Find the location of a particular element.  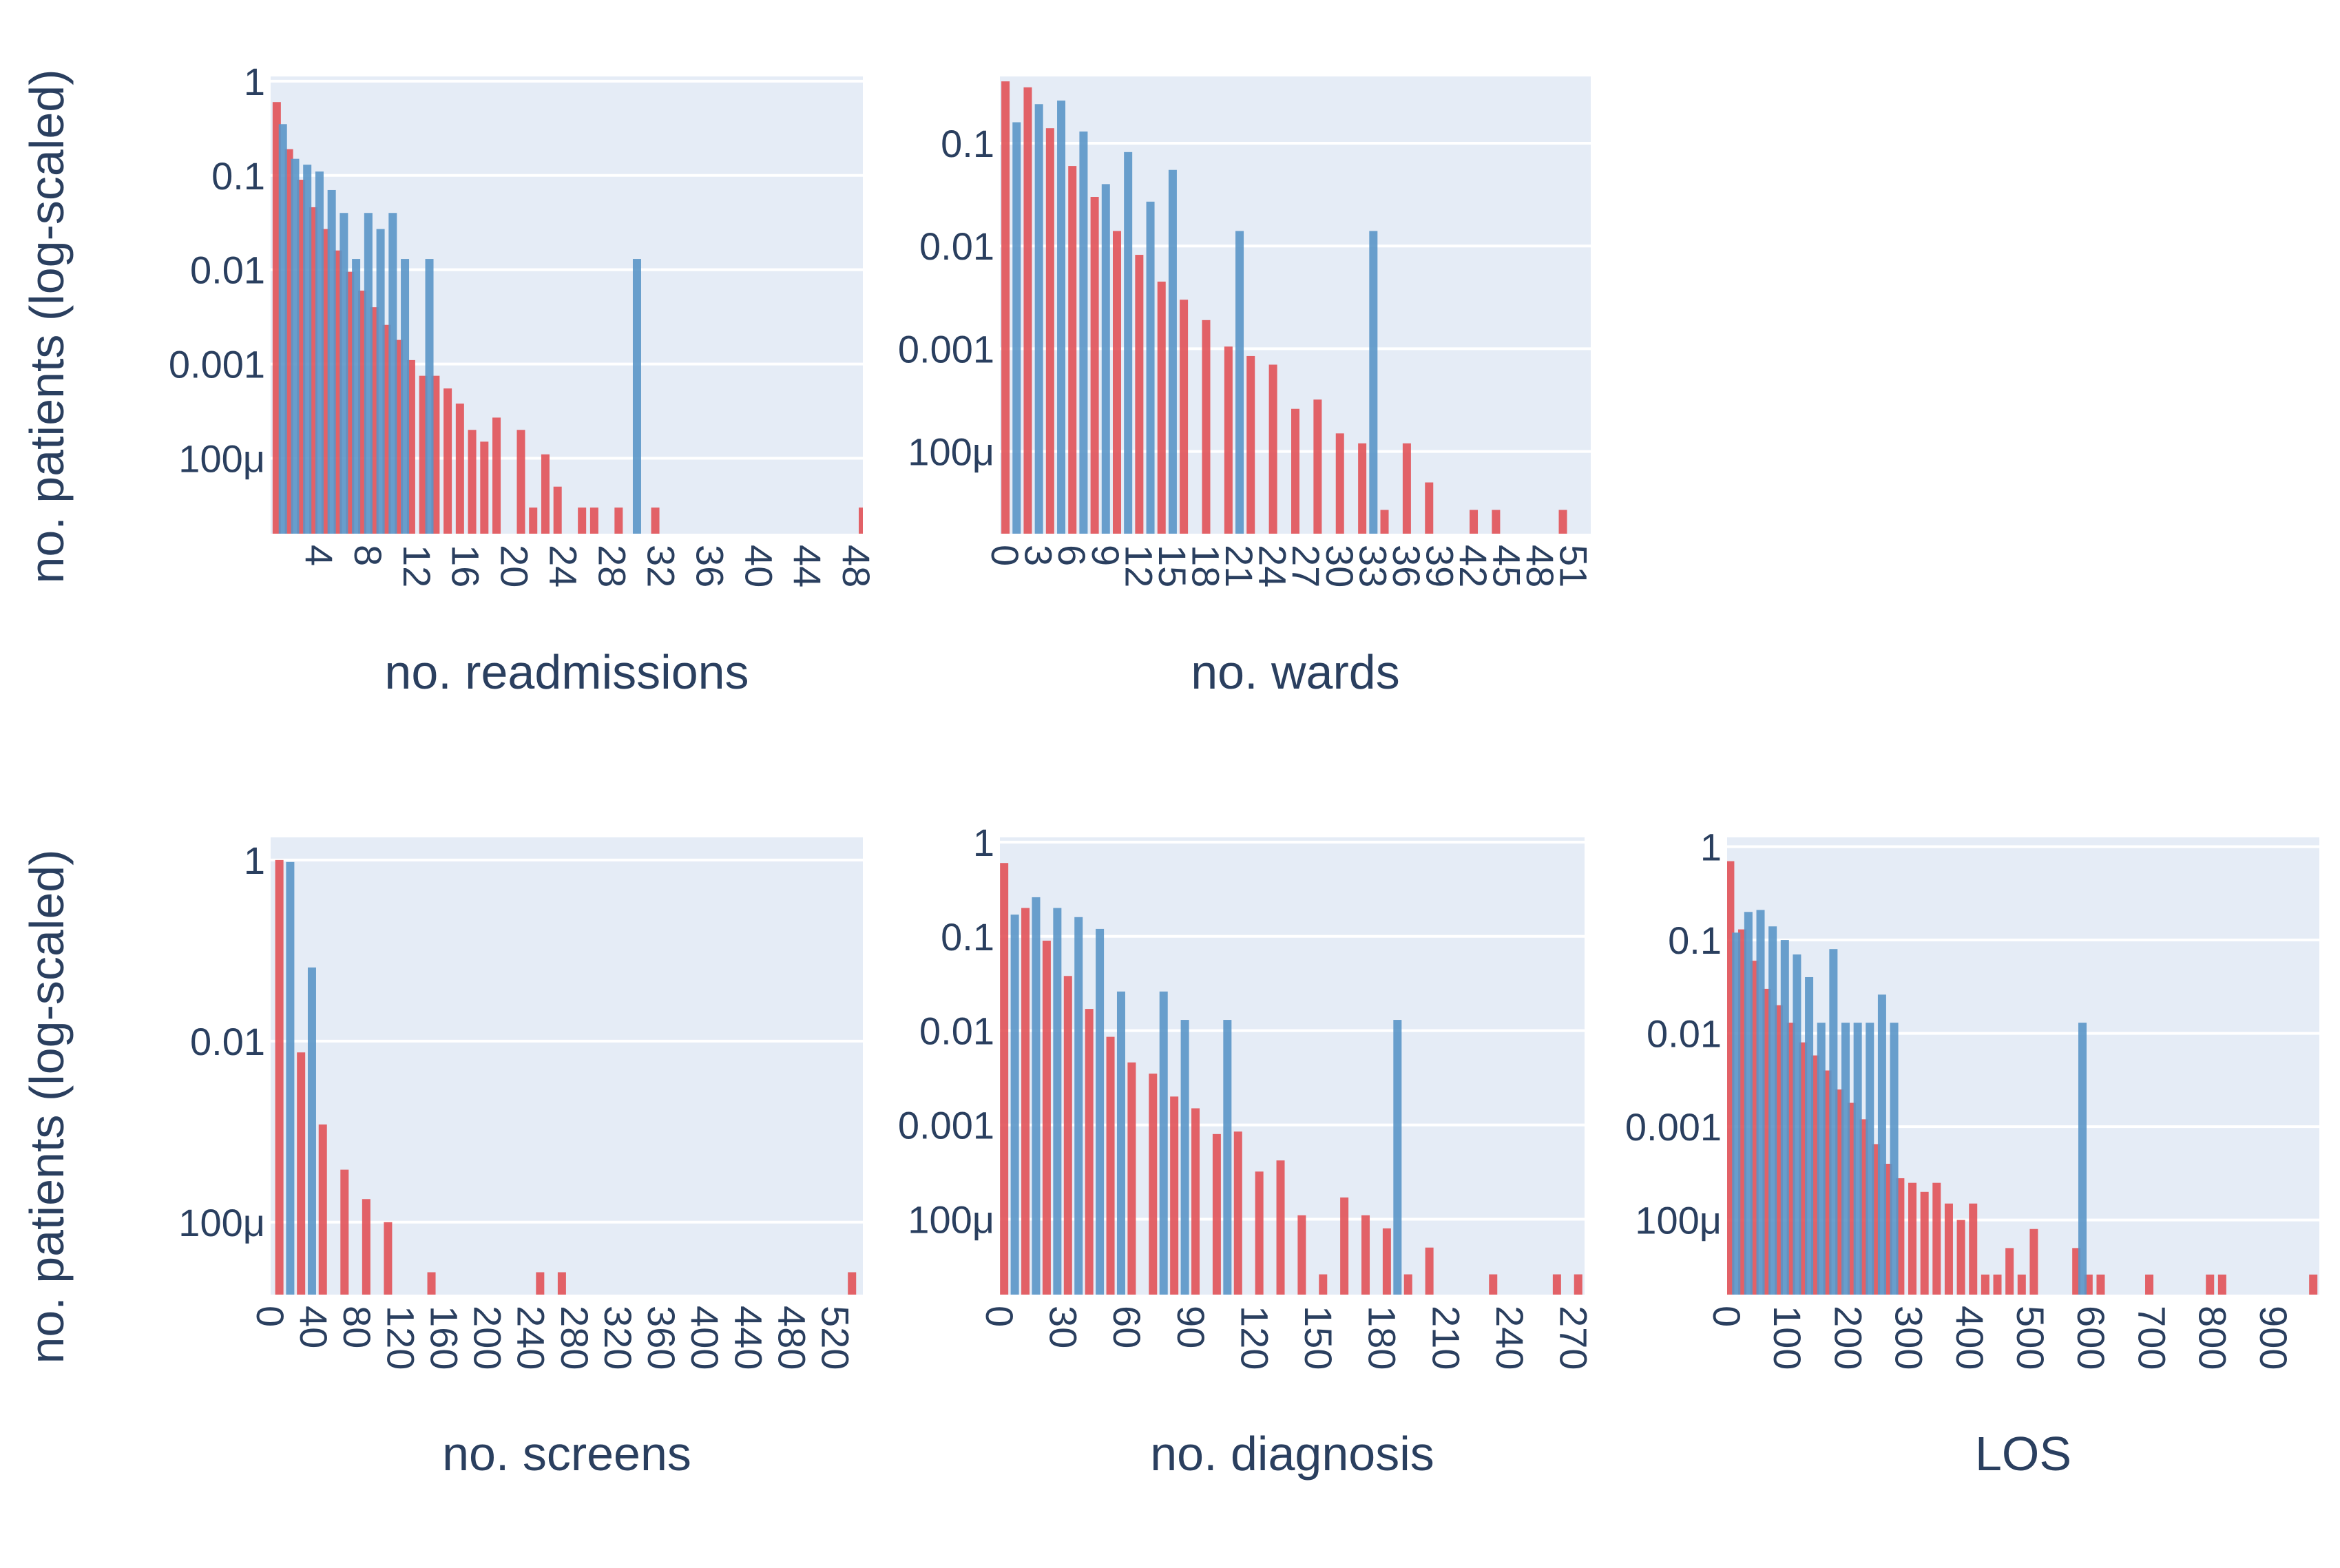

x-tick-label: 39 is located at coordinates (1439, 566).